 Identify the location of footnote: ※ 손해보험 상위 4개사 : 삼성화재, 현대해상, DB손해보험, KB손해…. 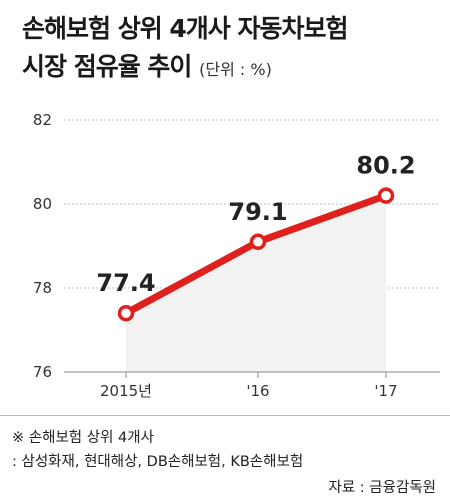
(157, 450).